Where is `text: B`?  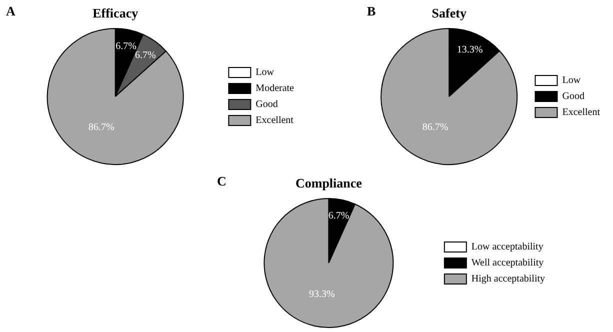
text: B is located at coordinates (371, 10).